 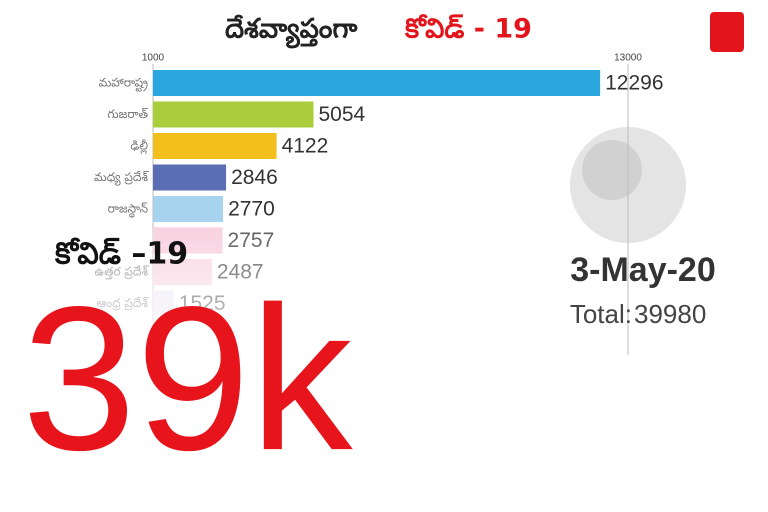 I want to click on logo, so click(x=727, y=32).